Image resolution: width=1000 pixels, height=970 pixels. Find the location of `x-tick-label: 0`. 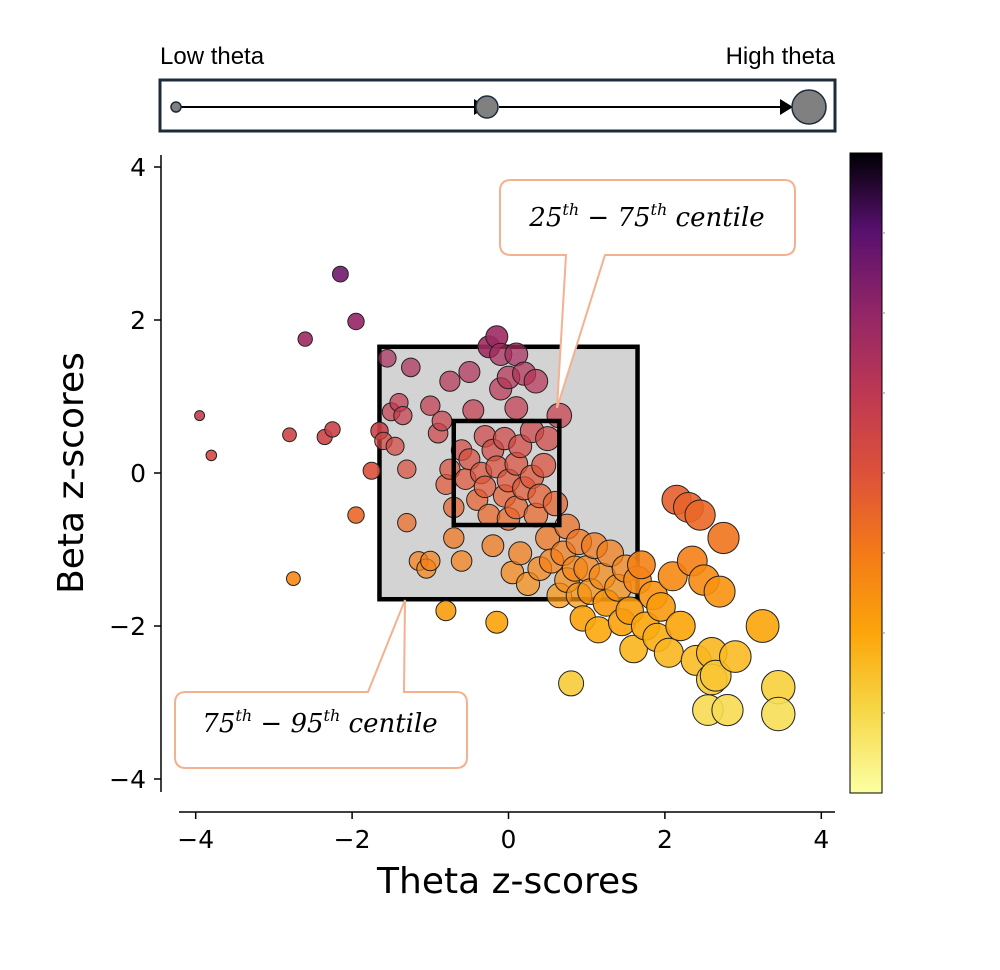

x-tick-label: 0 is located at coordinates (509, 839).